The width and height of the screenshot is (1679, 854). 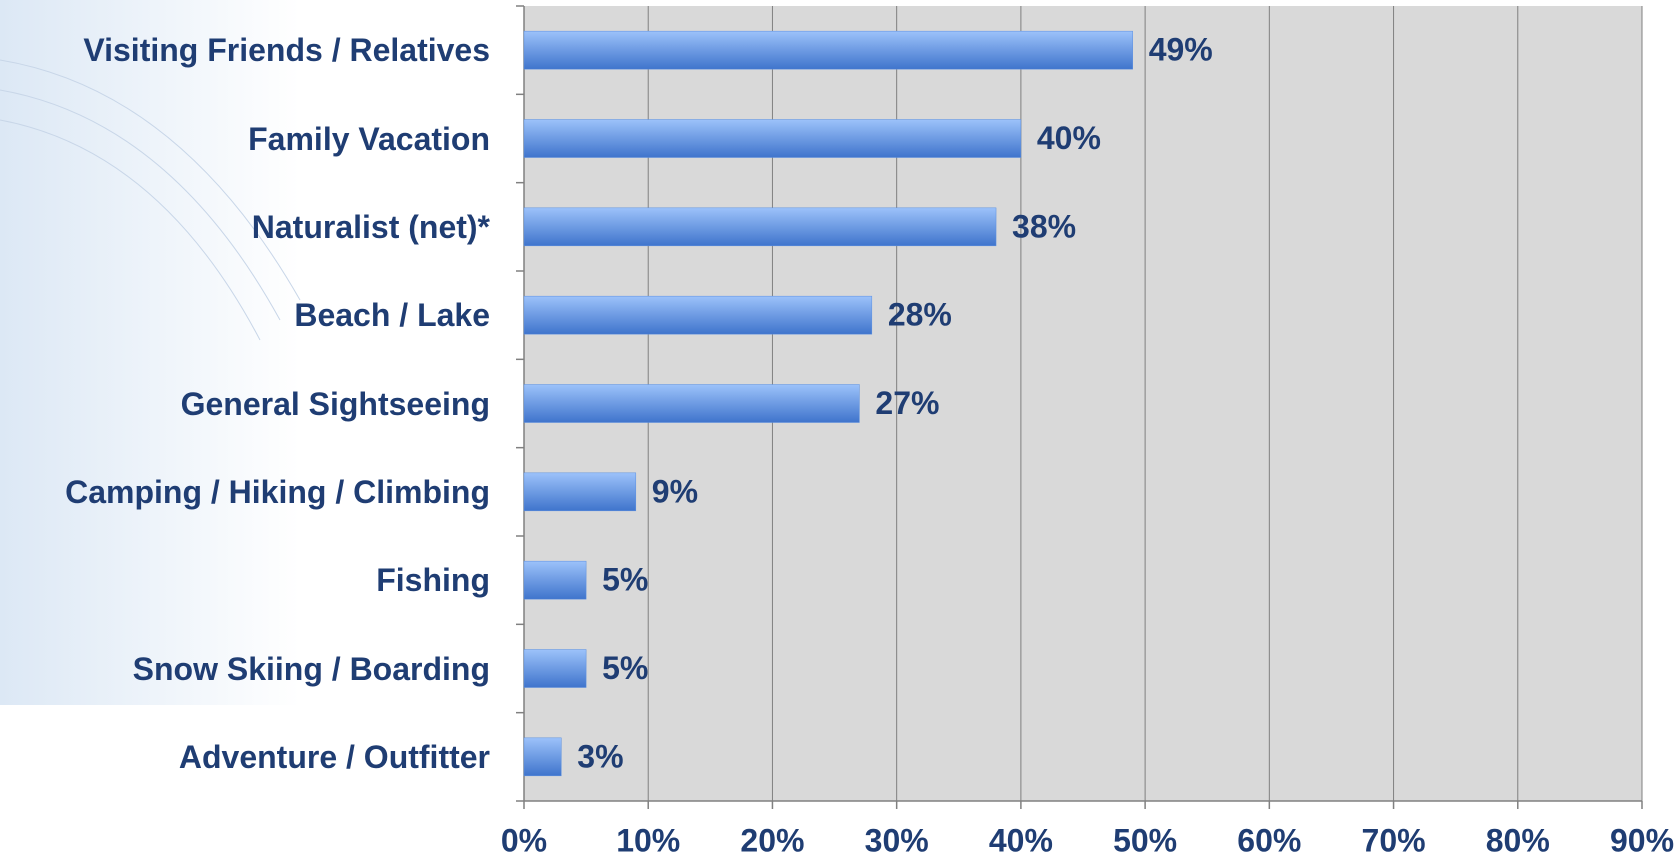 I want to click on value-label: 3%, so click(x=600, y=756).